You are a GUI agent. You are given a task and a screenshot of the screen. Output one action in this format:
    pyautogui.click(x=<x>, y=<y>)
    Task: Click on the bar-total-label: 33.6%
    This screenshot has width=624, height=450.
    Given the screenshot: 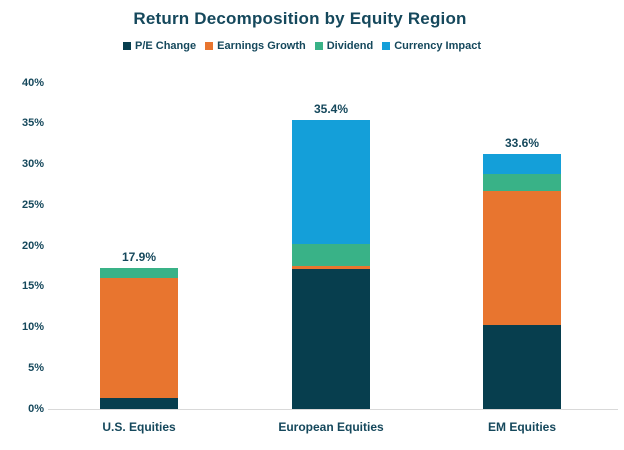 What is the action you would take?
    pyautogui.click(x=522, y=143)
    